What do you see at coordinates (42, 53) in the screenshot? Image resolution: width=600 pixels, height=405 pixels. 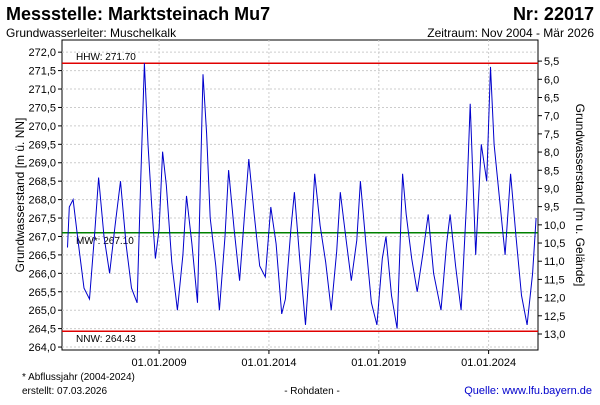 I see `y-tick-label: 272,0` at bounding box center [42, 53].